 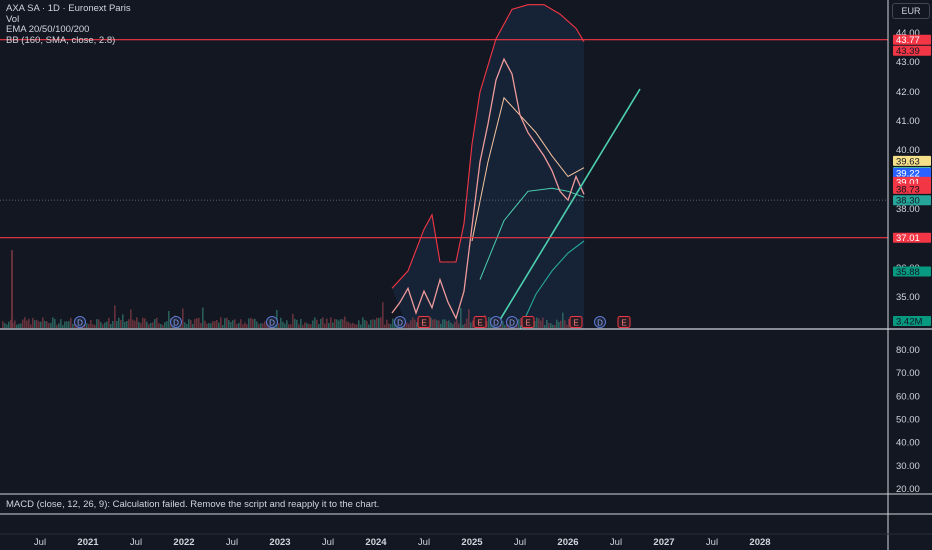 I want to click on bollinger-indicator-label: BB (160, SMA, close, 2.8), so click(x=61, y=40).